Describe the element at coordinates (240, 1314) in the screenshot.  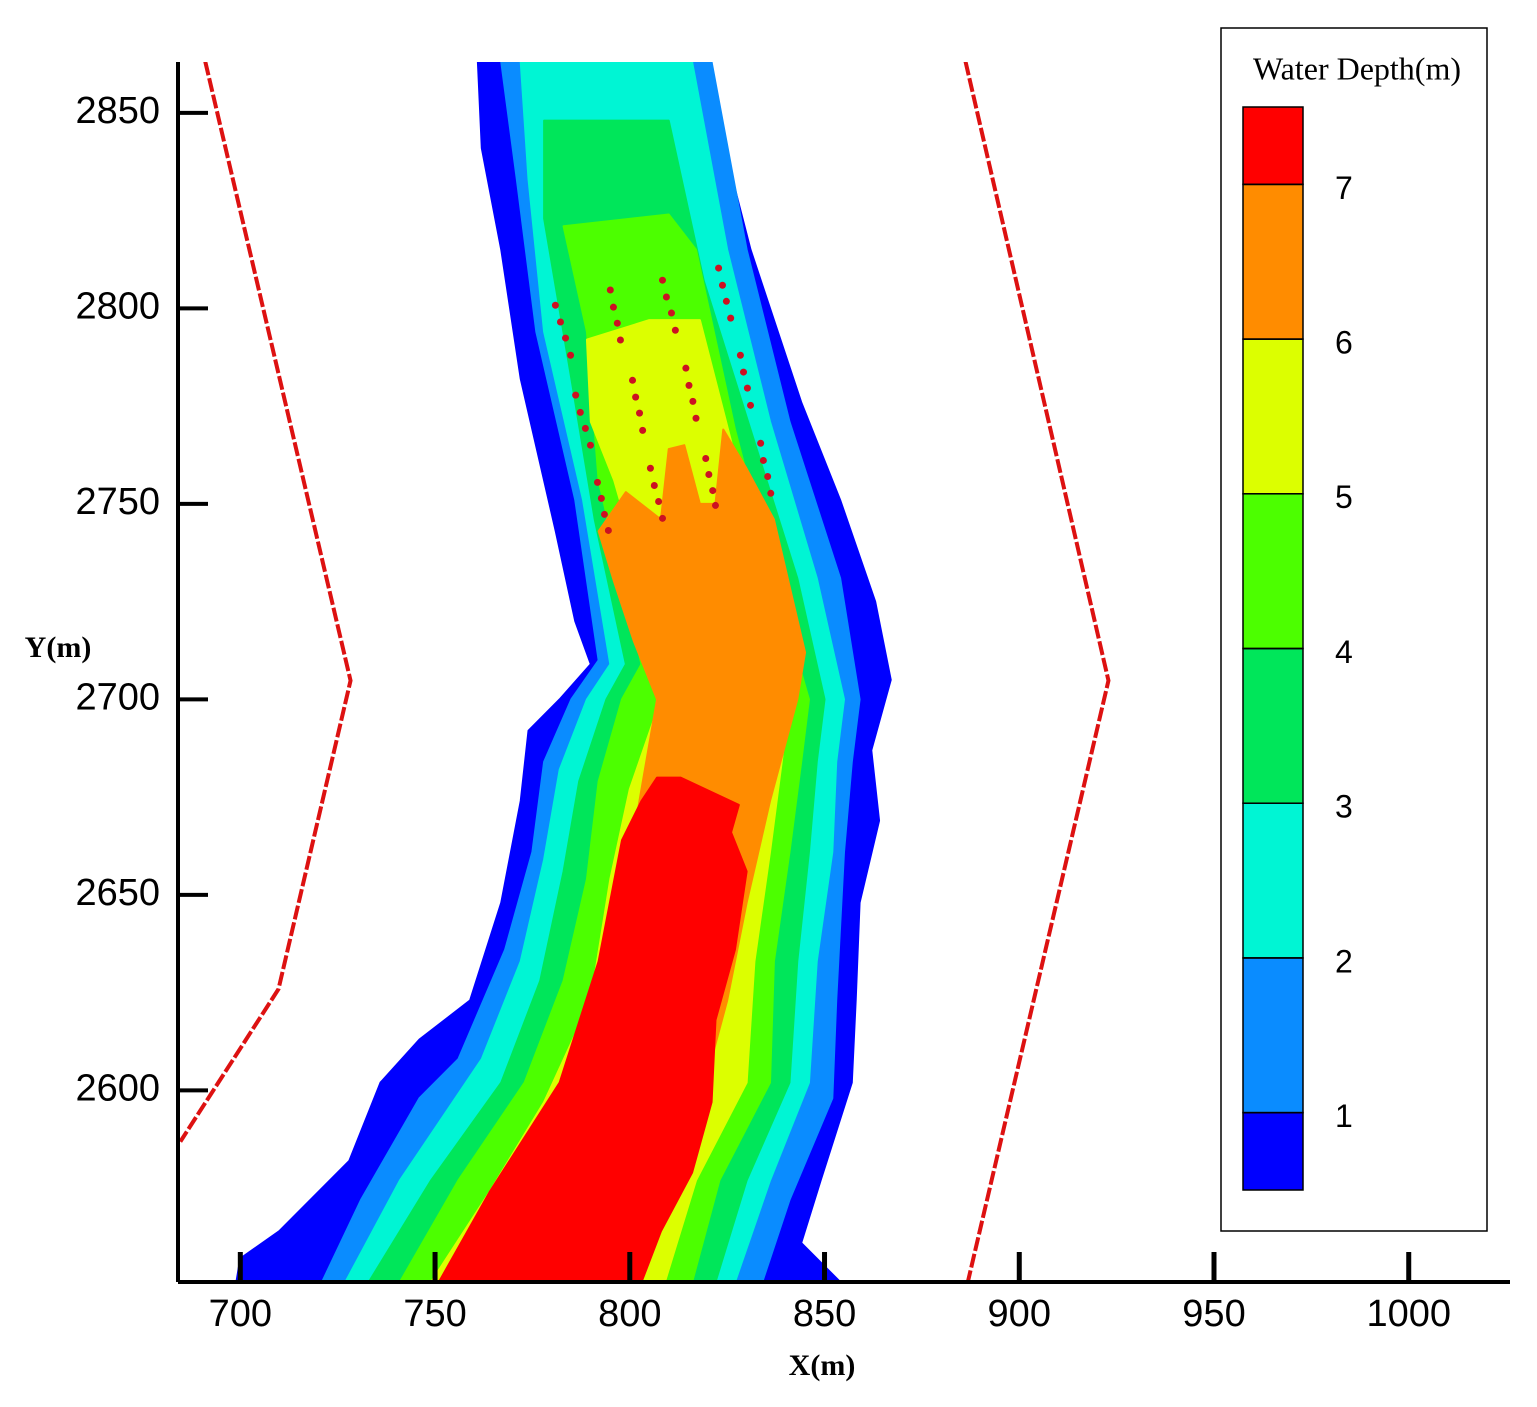
I see `x-tick-label: 700` at that location.